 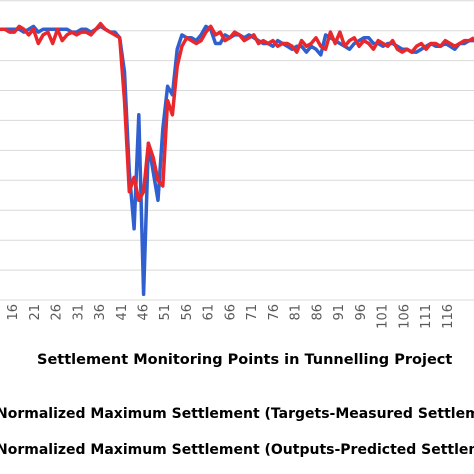 I want to click on x-tick-label: 91, so click(x=339, y=312).